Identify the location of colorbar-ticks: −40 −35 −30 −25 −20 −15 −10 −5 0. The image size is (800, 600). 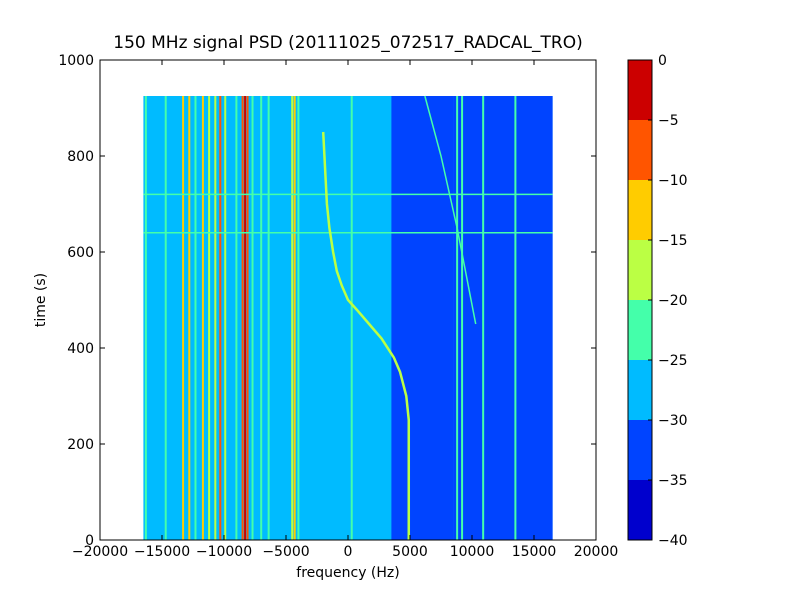
(668, 301).